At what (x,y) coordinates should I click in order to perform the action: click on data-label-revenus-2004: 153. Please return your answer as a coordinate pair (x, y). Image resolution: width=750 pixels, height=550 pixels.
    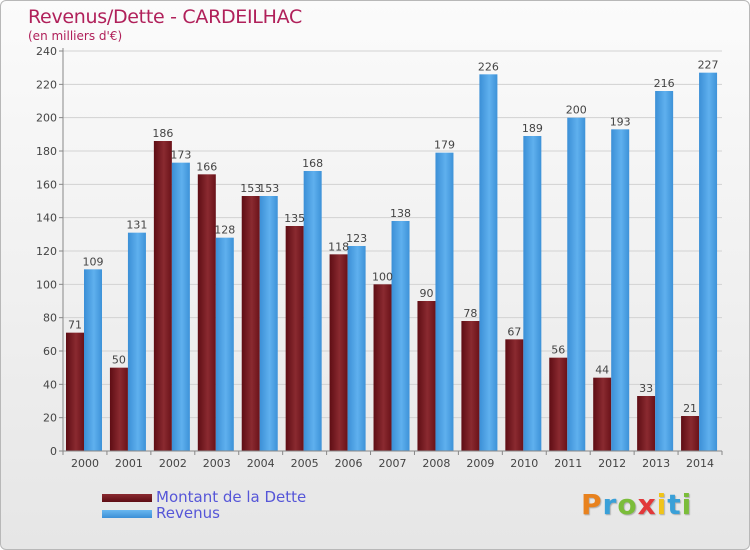
    Looking at the image, I should click on (268, 188).